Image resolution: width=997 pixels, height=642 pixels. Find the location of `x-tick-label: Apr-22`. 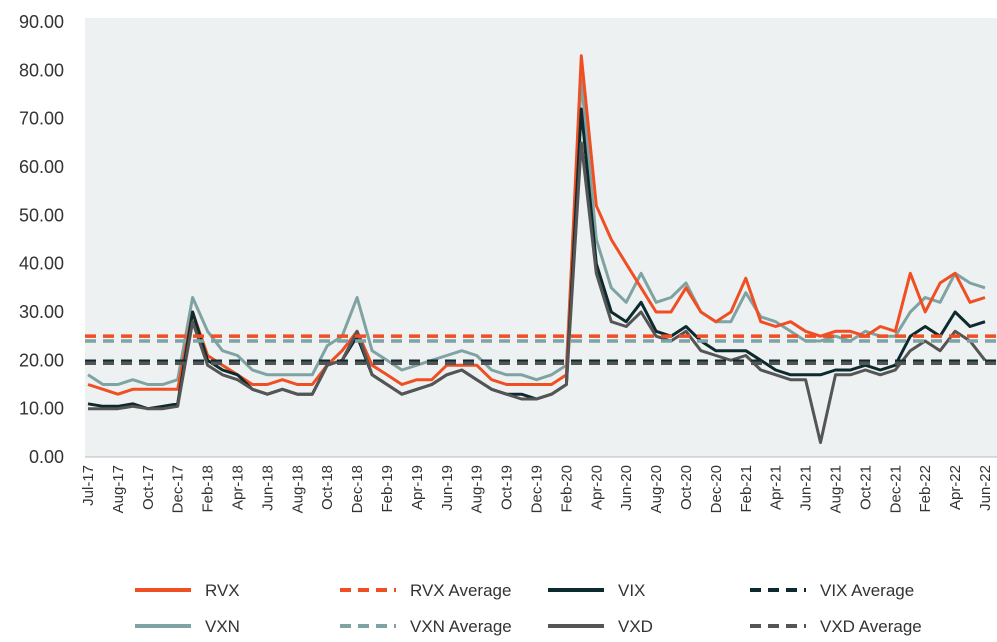

x-tick-label: Apr-22 is located at coordinates (955, 487).